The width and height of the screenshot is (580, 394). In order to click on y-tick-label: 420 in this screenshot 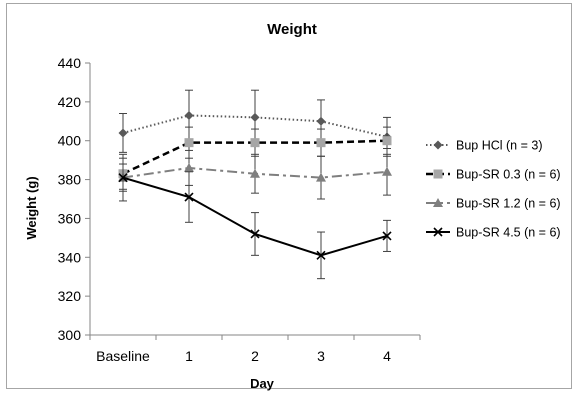, I will do `click(70, 102)`.